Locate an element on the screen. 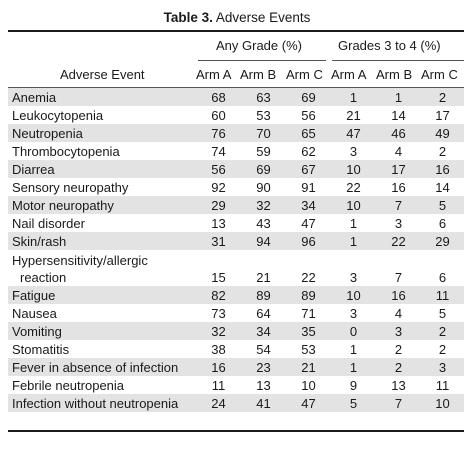 The image size is (474, 457). adverse-event-cell: Febrile neutropenia is located at coordinates (68, 385).